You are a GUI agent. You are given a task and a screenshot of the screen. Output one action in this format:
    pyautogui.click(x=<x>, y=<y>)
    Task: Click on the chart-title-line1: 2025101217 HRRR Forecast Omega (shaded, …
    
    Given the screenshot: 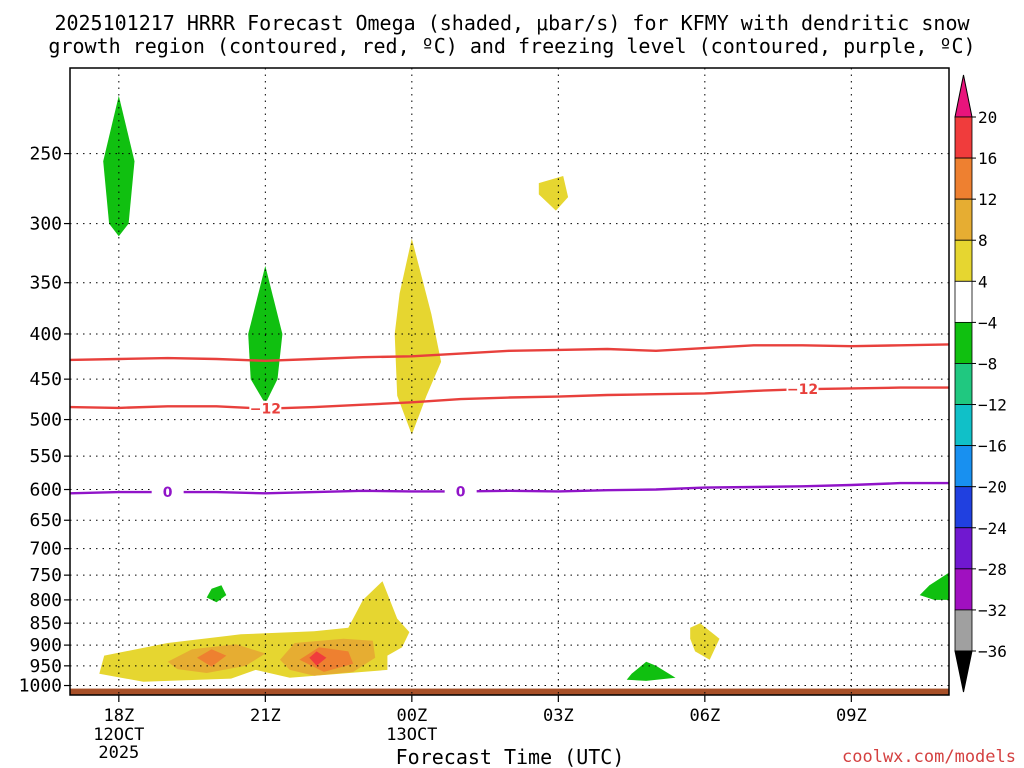 What is the action you would take?
    pyautogui.click(x=512, y=23)
    